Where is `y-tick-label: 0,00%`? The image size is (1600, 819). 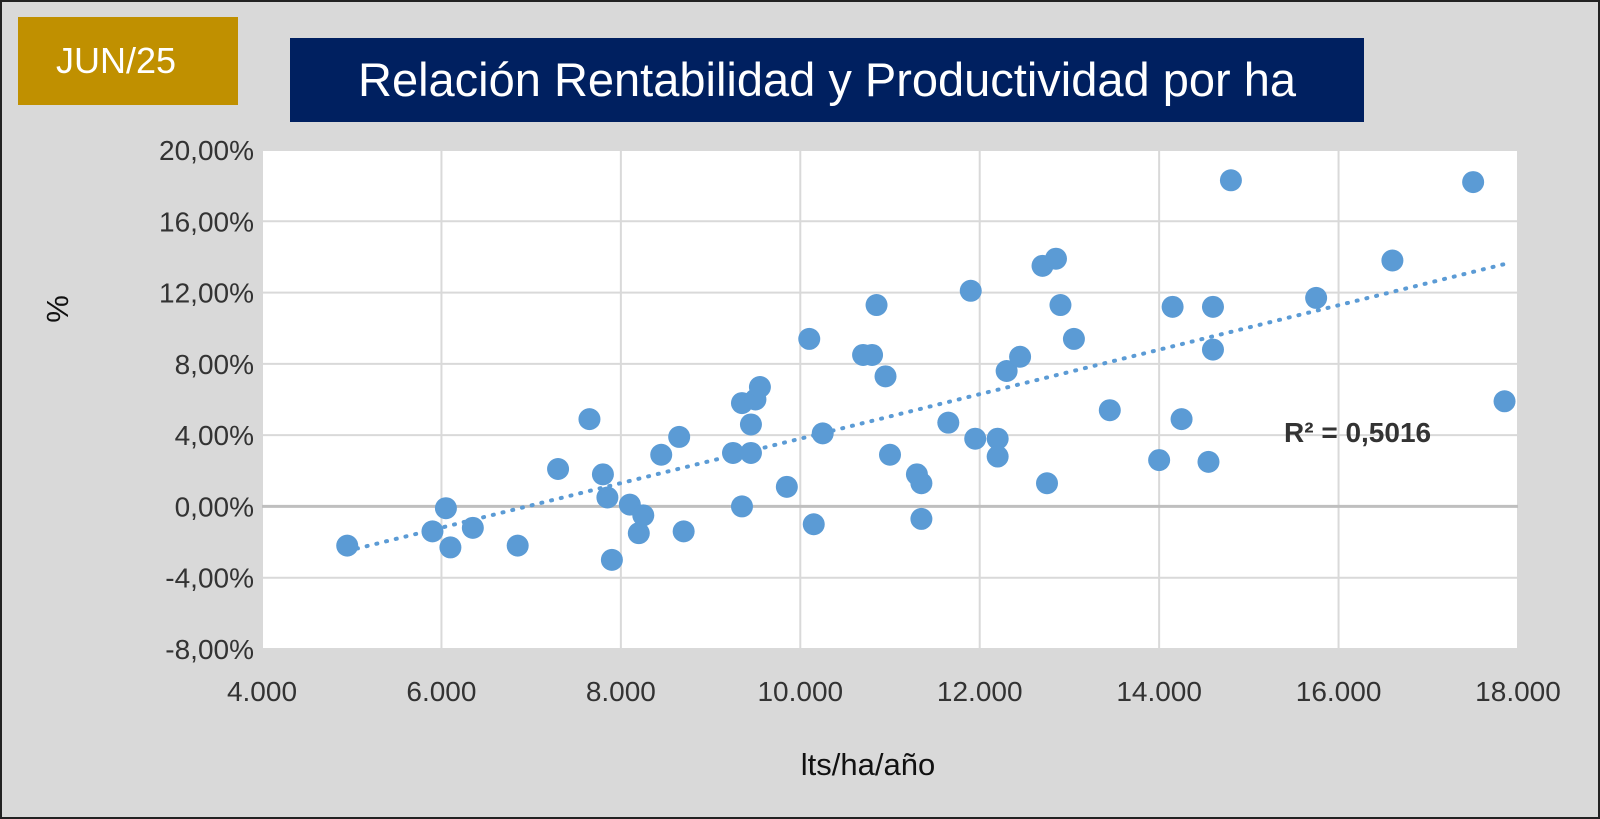
y-tick-label: 0,00% is located at coordinates (214, 506).